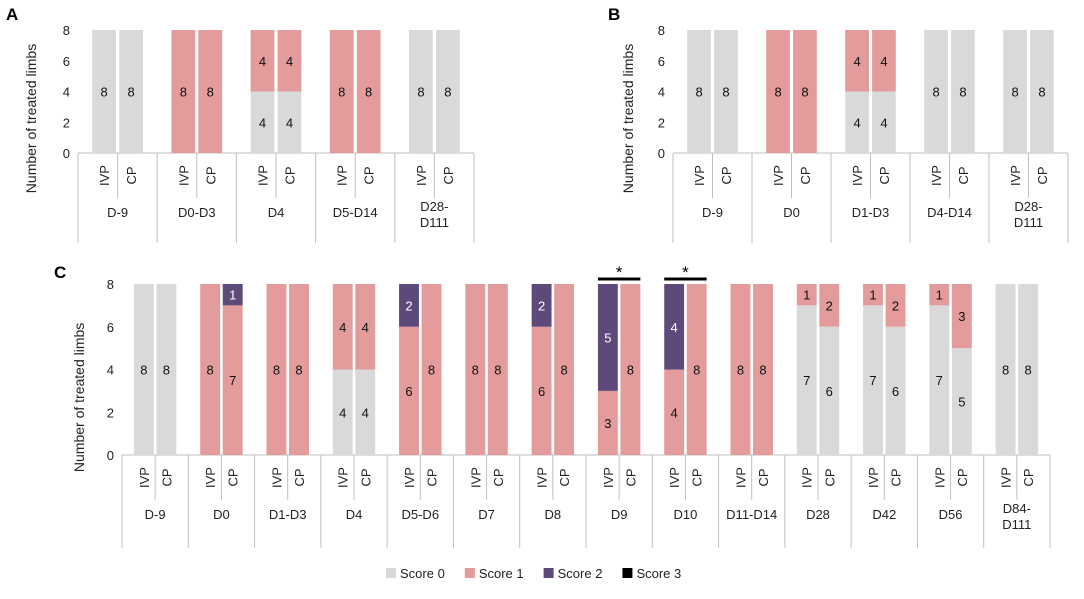 This screenshot has width=1084, height=599. I want to click on category-label: D111, so click(434, 222).